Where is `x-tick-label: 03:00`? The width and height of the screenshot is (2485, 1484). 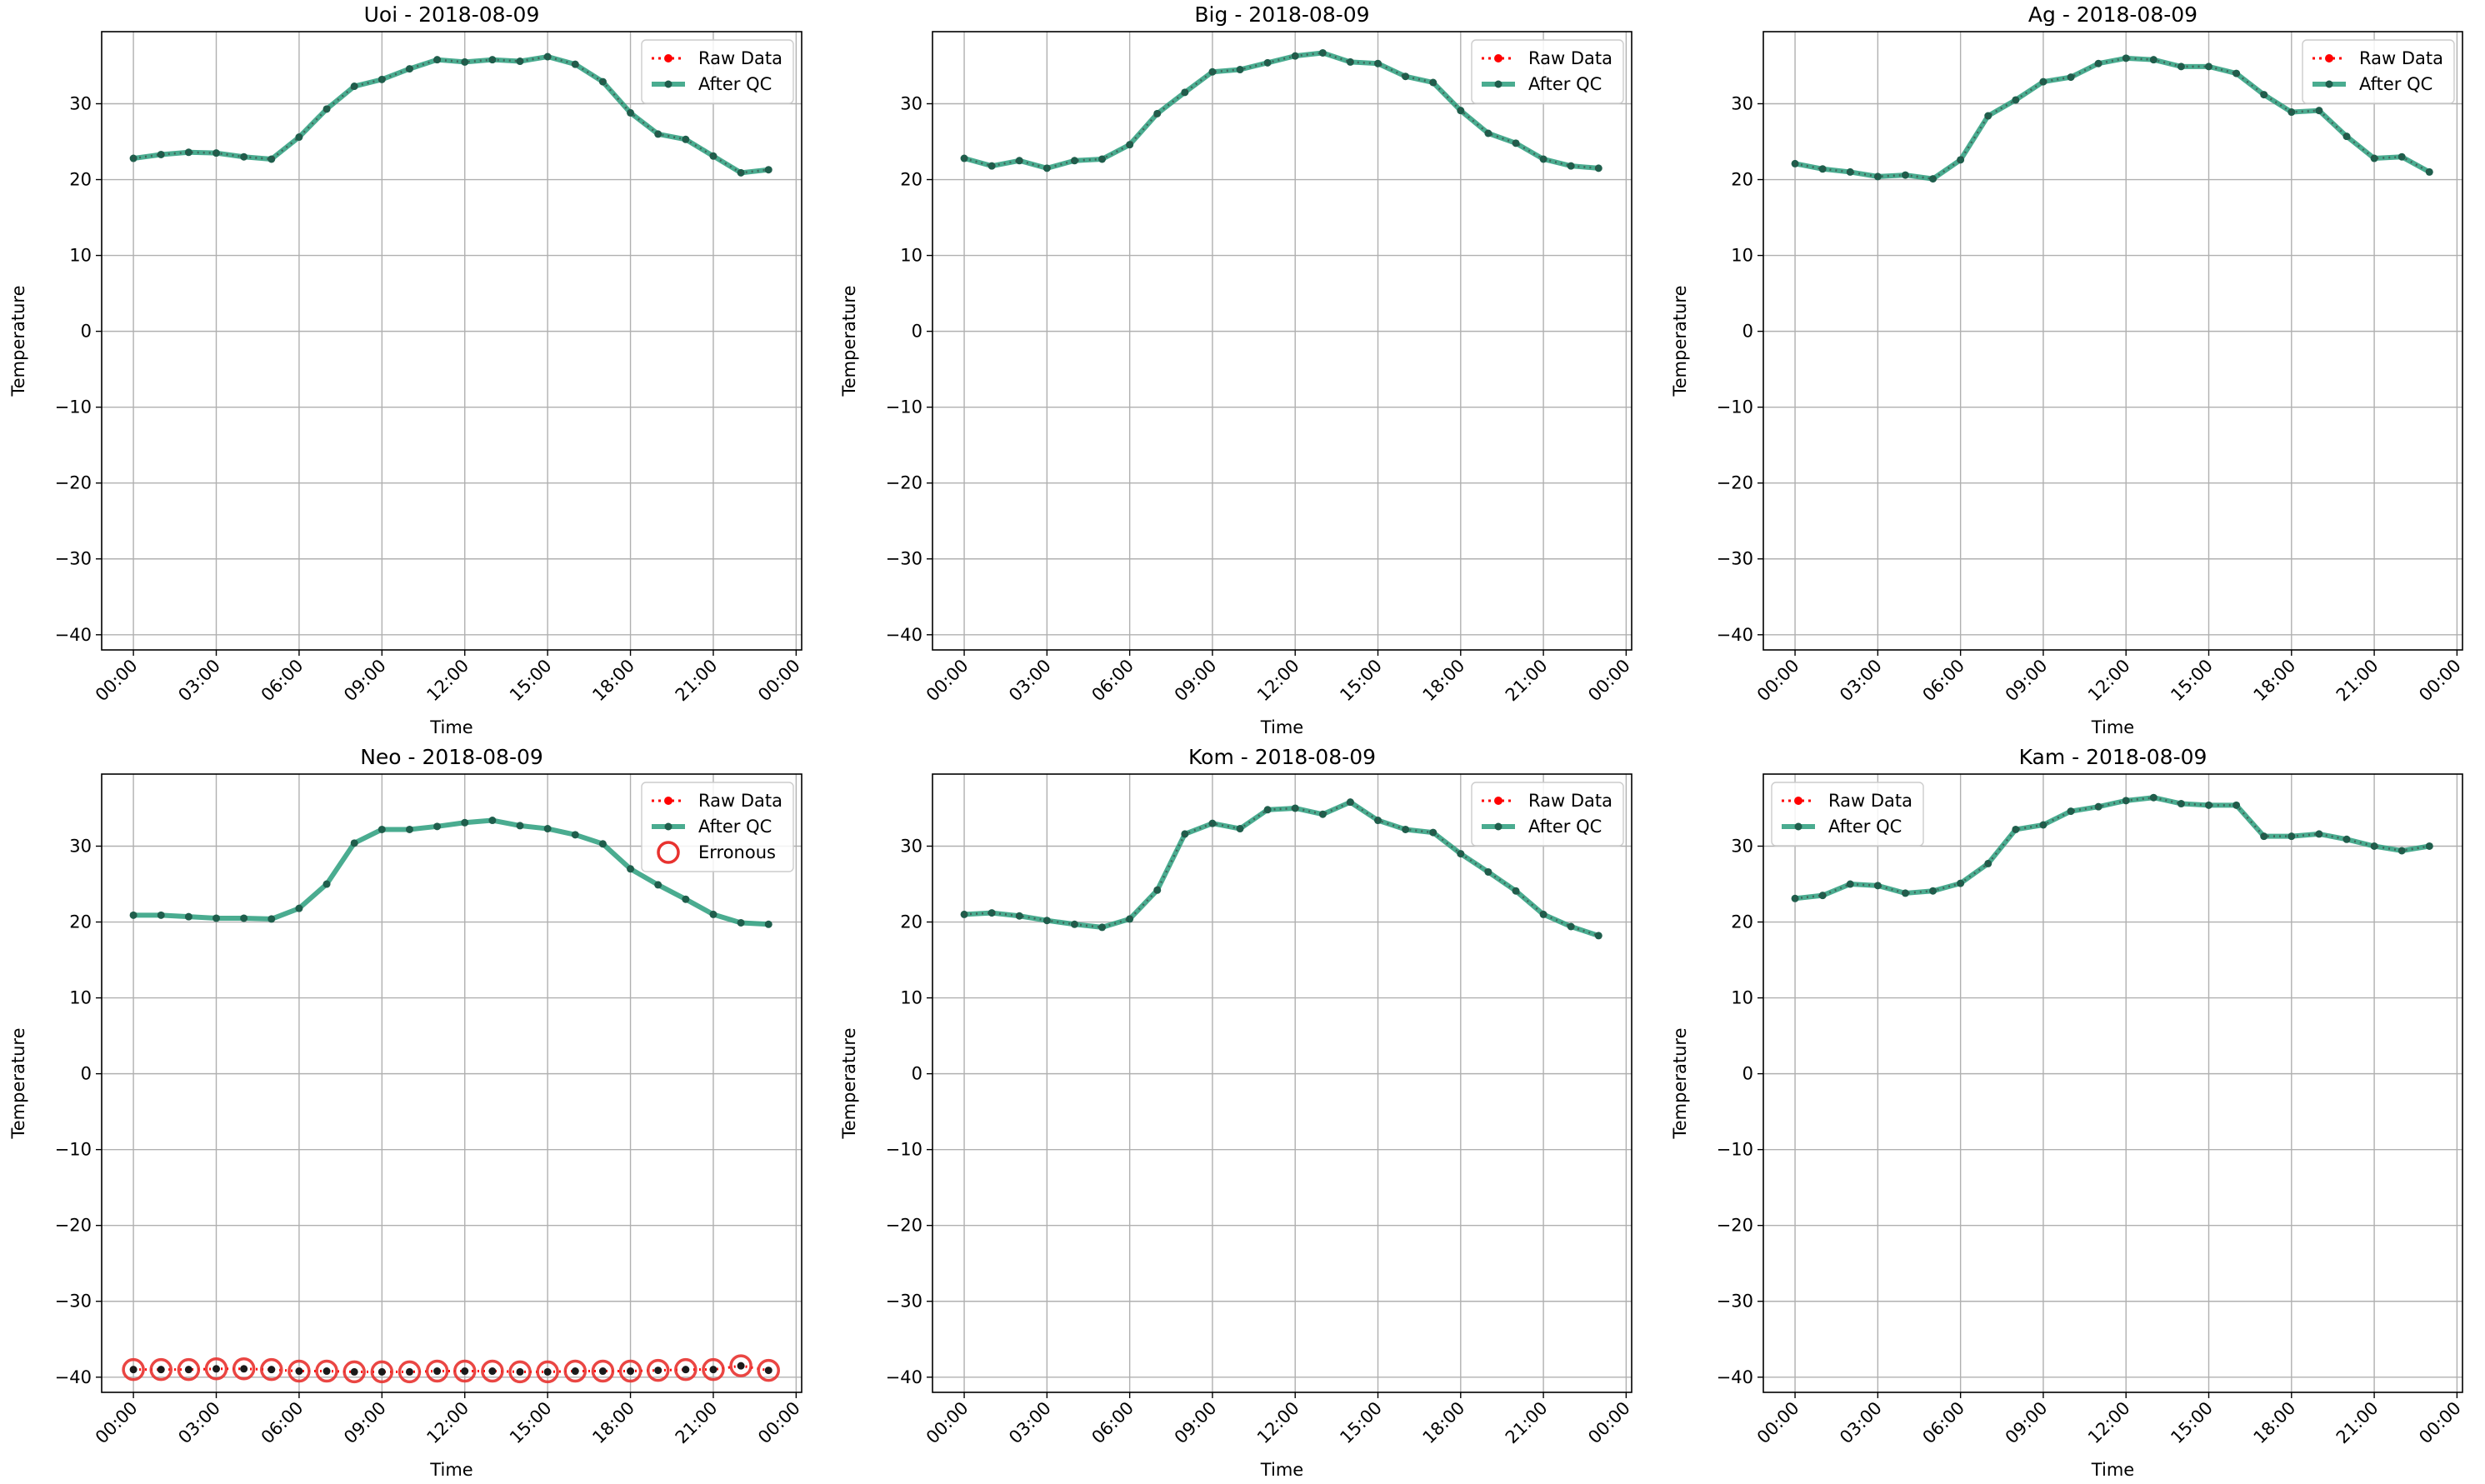
x-tick-label: 03:00 is located at coordinates (1861, 1423).